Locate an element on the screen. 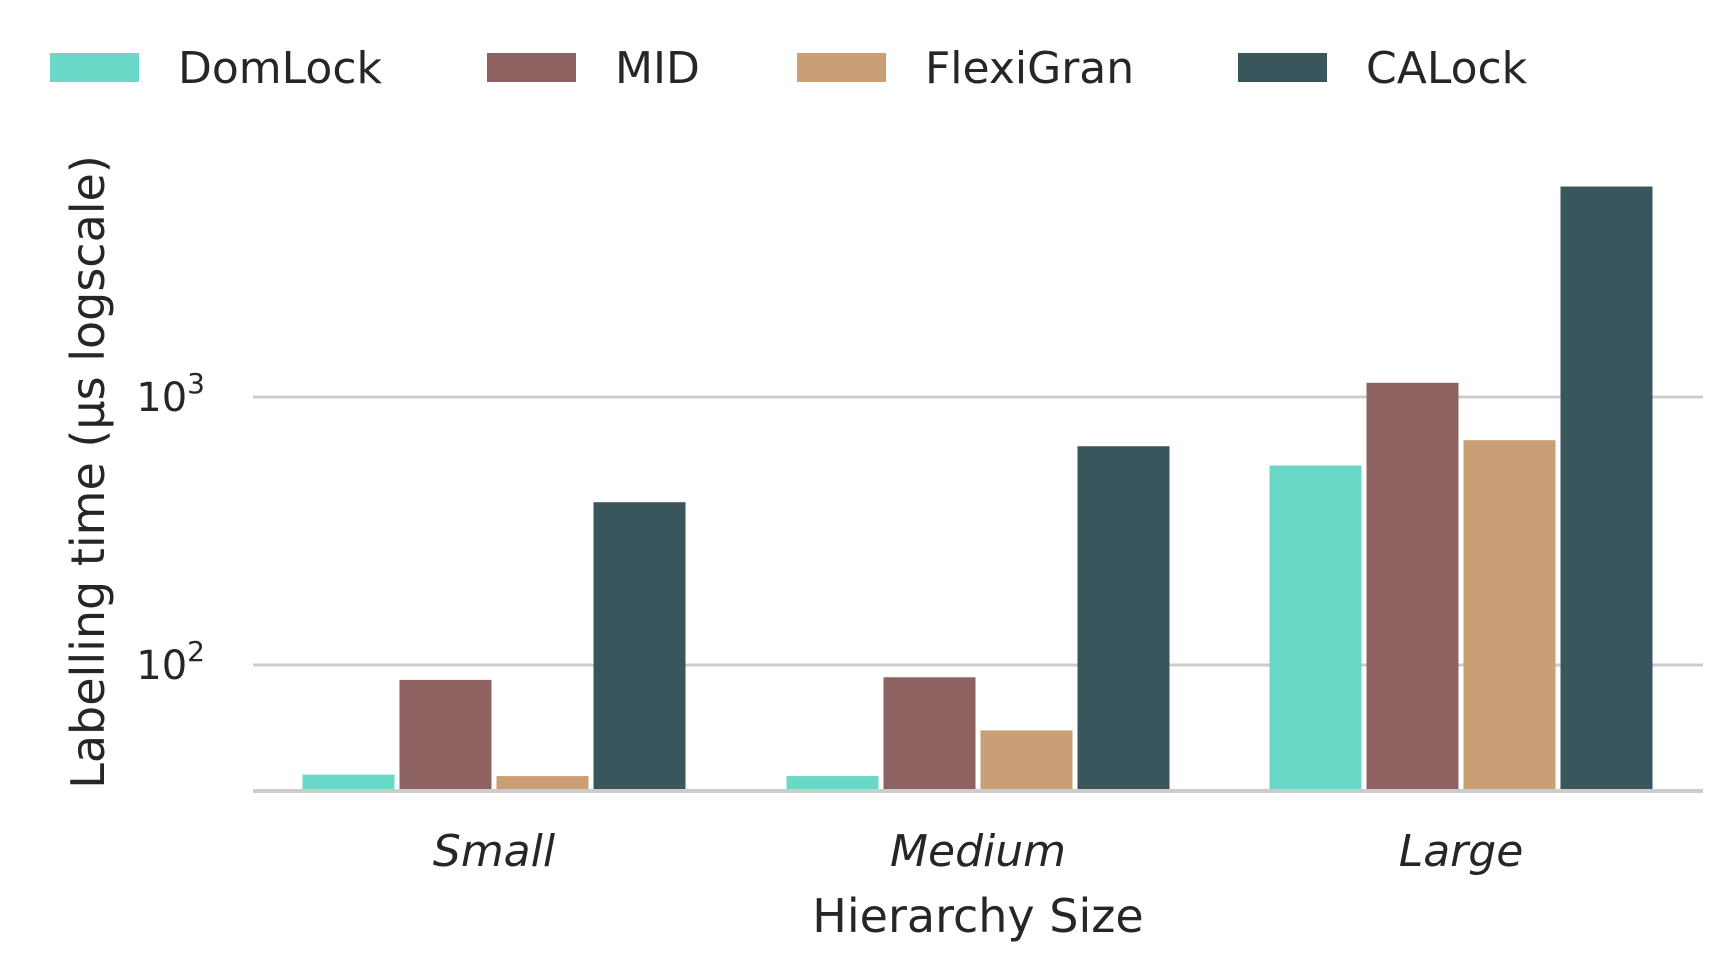  y-tick-exponent: 3 is located at coordinates (196, 383).